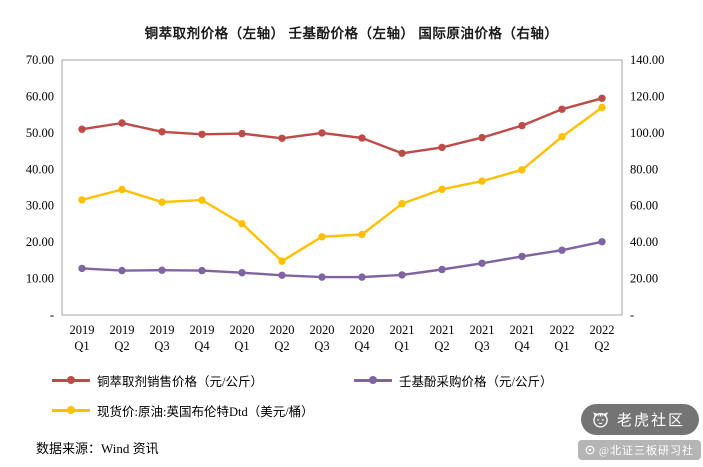  Describe the element at coordinates (71, 380) in the screenshot. I see `legend-line-marker-red` at that location.